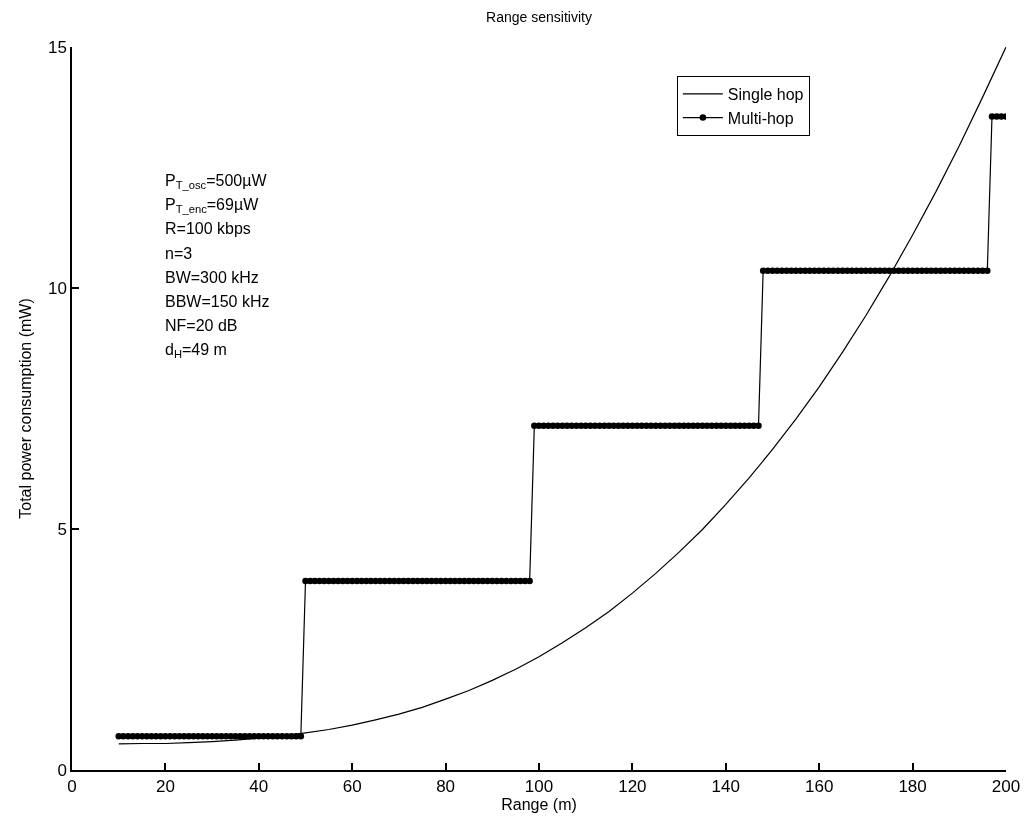 The height and width of the screenshot is (825, 1028). I want to click on x-tick-label: 160, so click(819, 787).